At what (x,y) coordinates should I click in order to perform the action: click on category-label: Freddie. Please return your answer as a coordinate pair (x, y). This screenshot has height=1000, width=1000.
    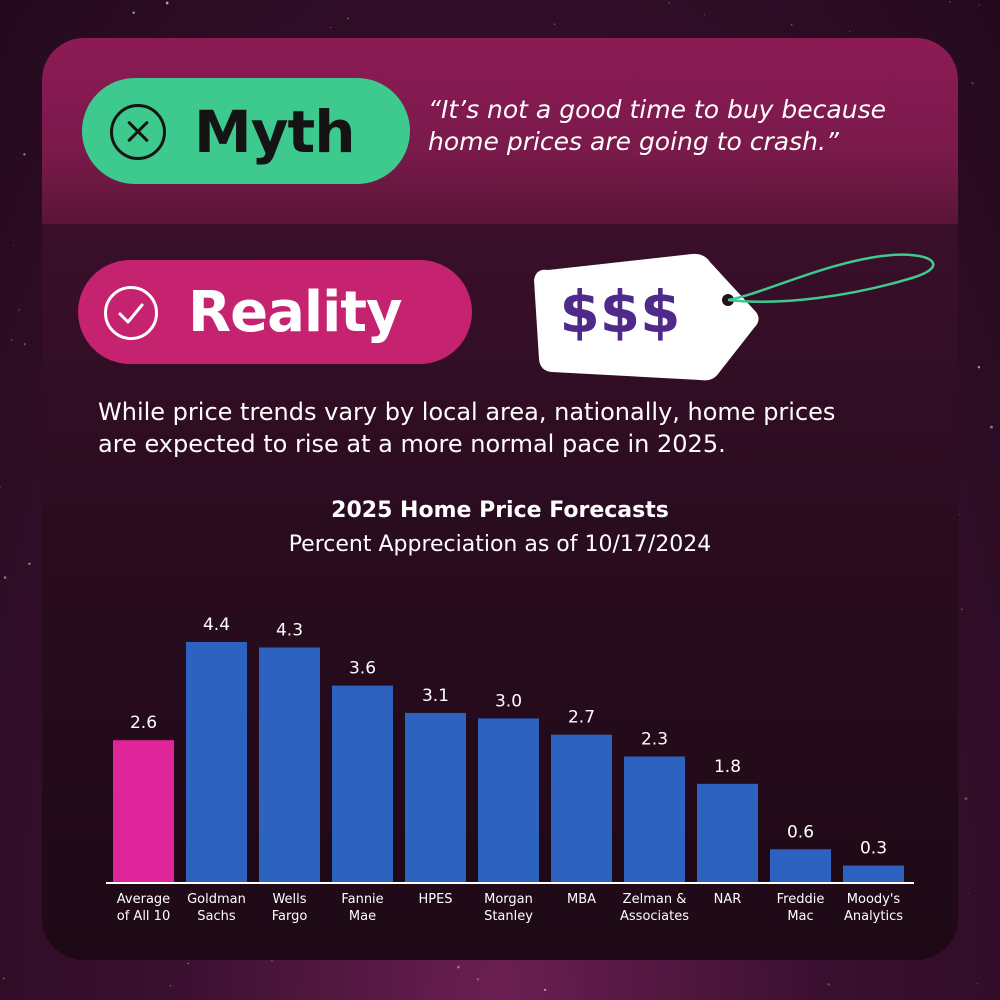
    Looking at the image, I should click on (801, 899).